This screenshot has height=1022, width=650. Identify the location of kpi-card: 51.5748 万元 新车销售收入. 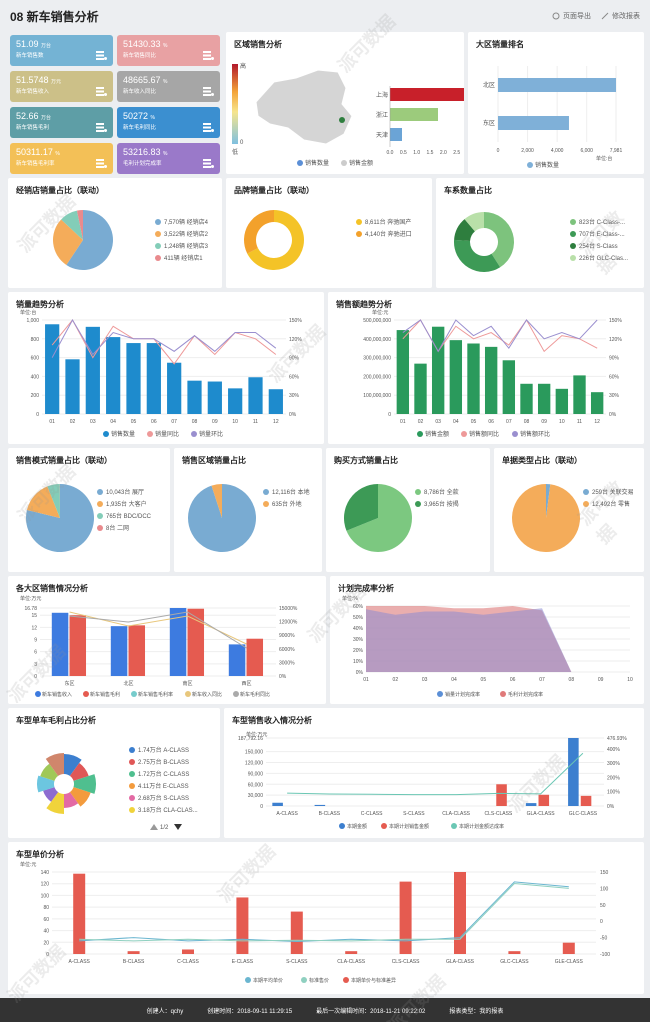
(61, 86).